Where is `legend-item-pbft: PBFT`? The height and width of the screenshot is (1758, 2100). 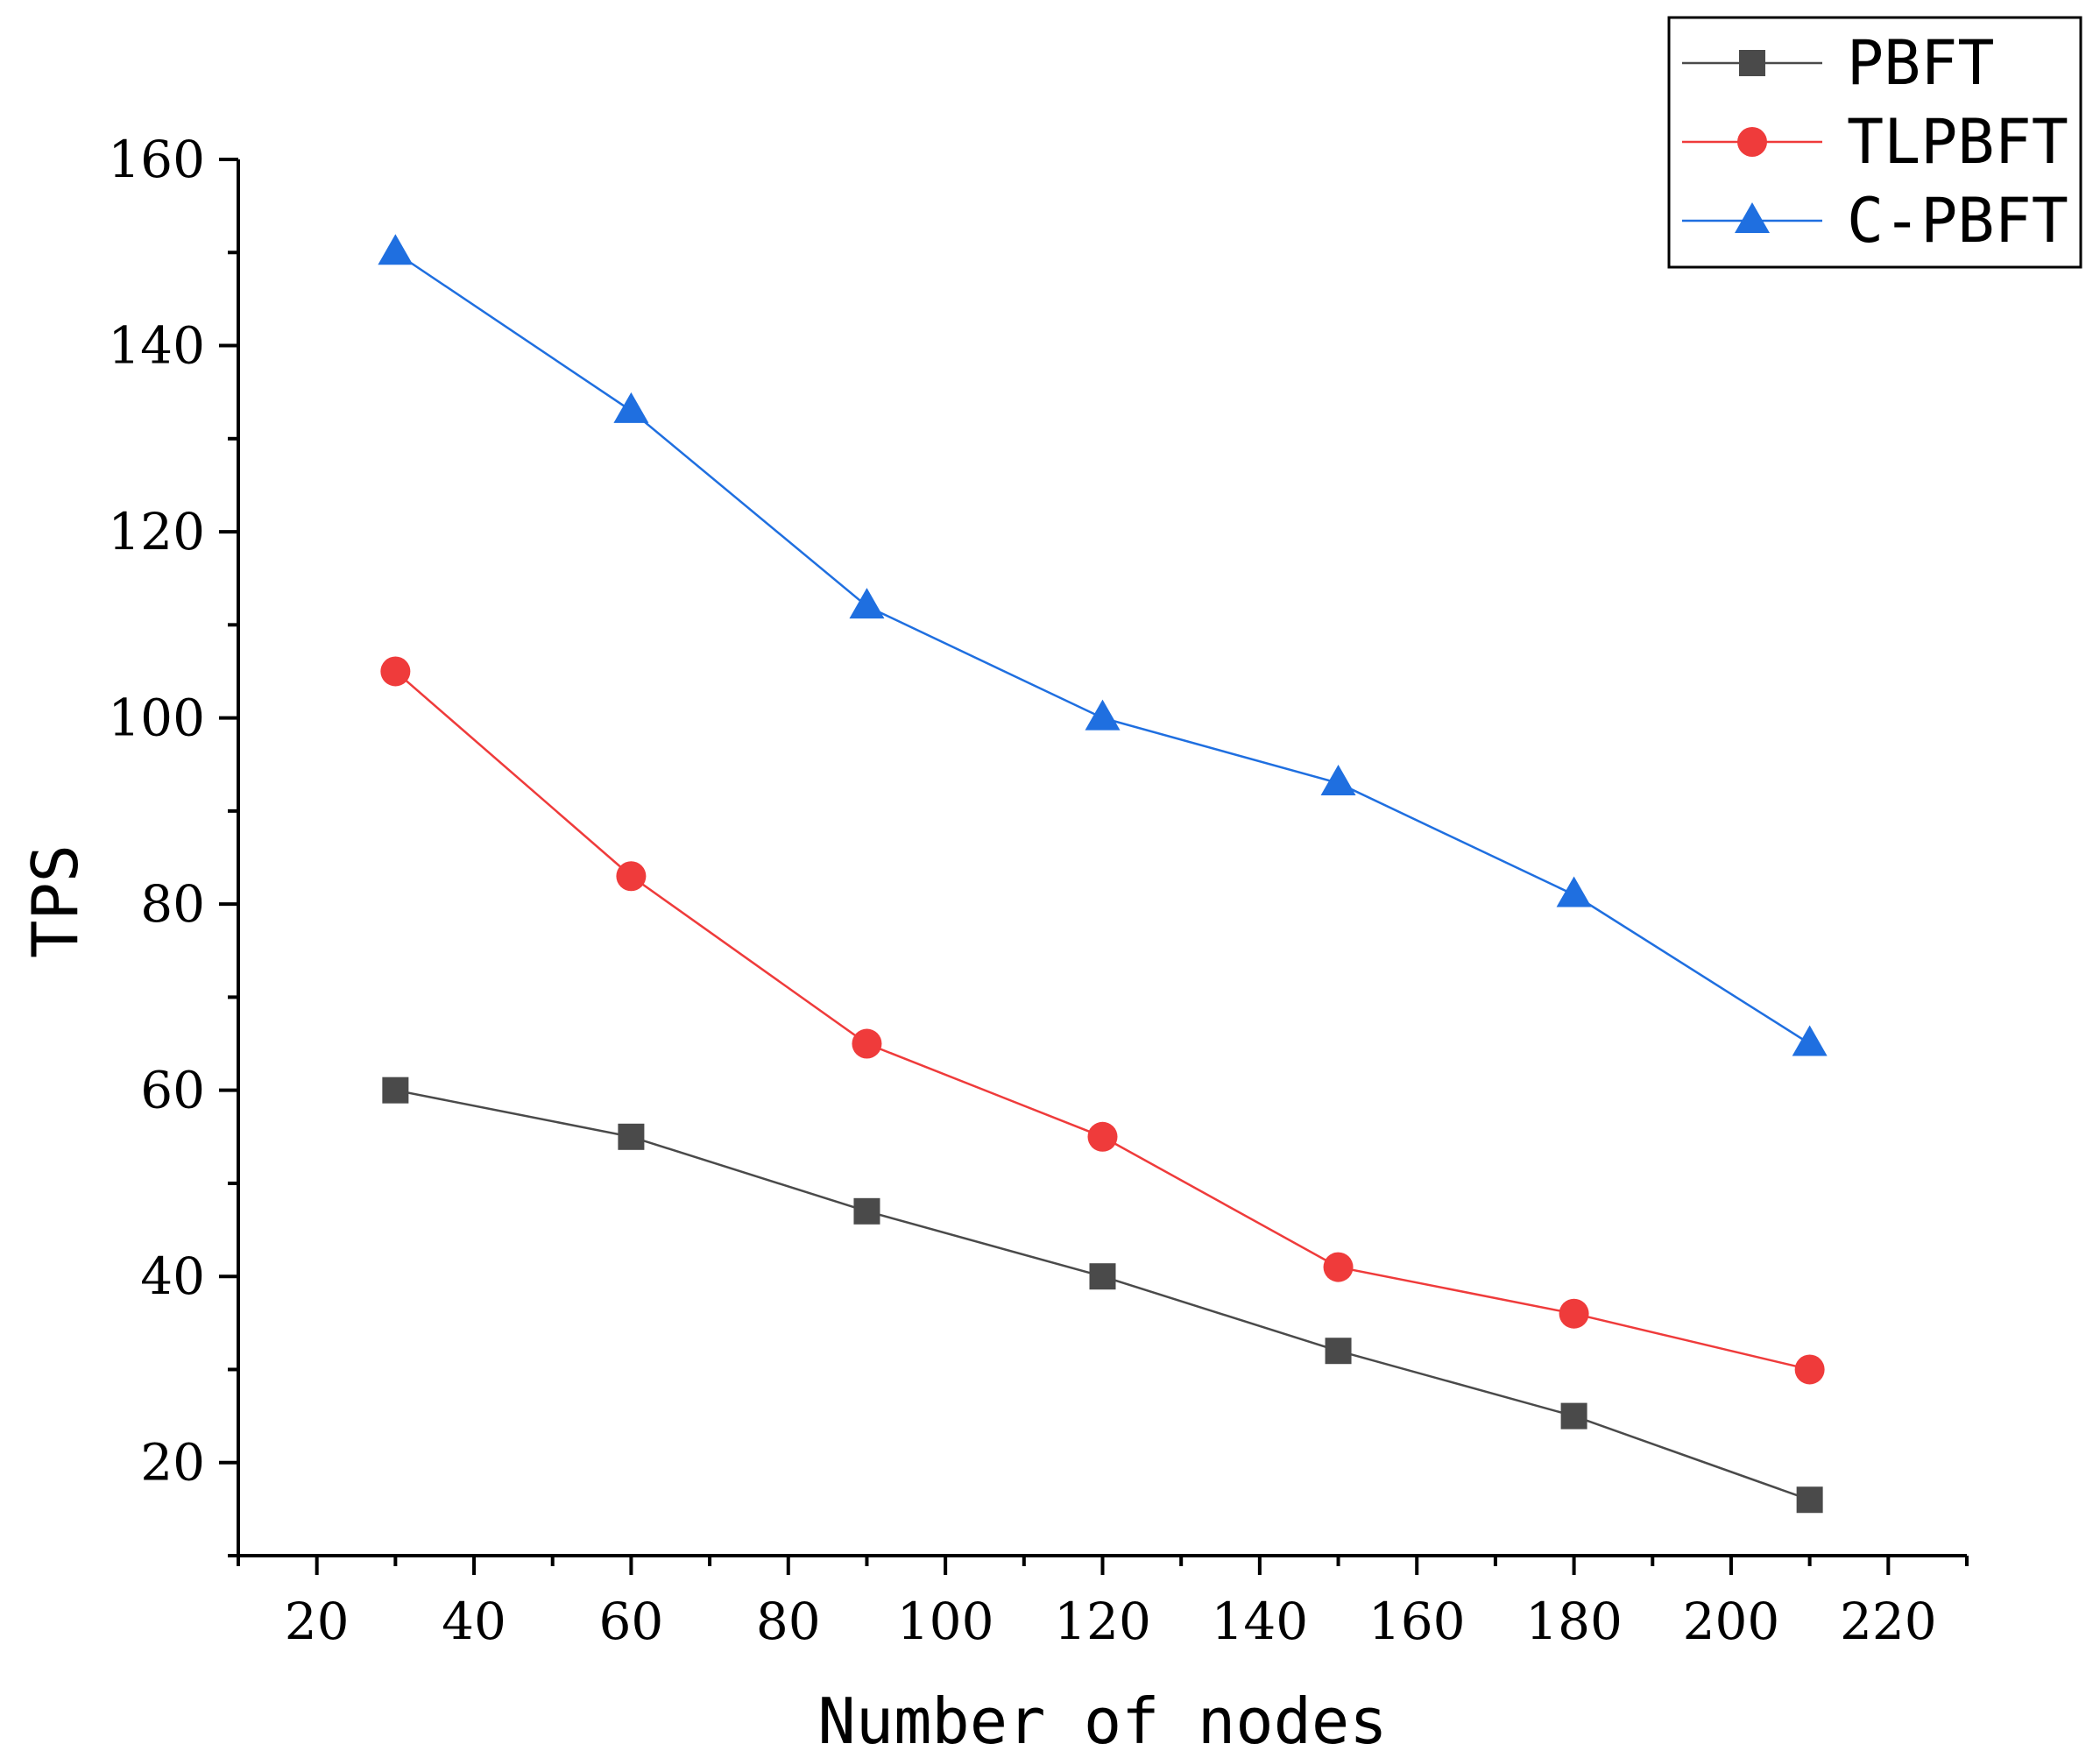
legend-item-pbft: PBFT is located at coordinates (1838, 63).